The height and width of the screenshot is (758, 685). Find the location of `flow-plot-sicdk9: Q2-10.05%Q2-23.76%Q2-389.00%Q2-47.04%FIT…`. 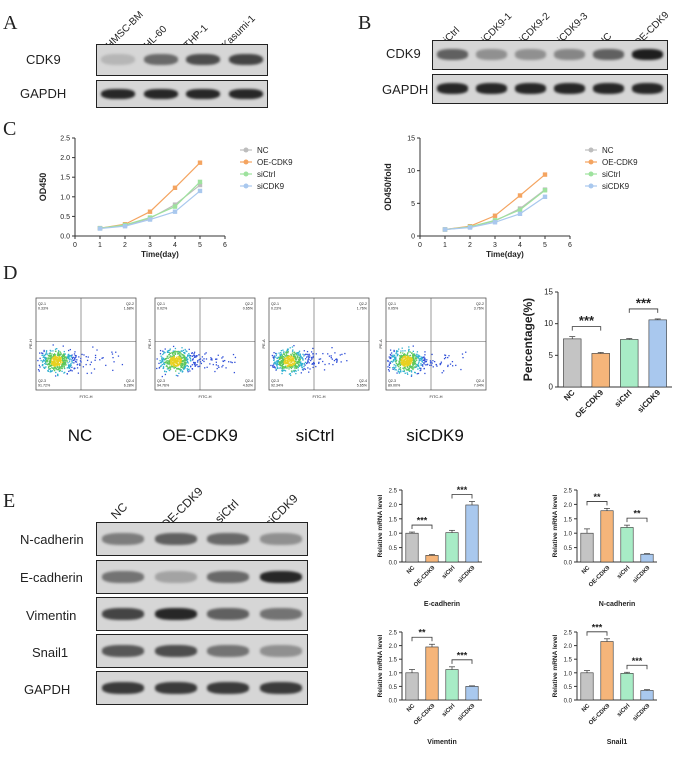

flow-plot-sicdk9: Q2-10.05%Q2-23.76%Q2-389.00%Q2-47.04%FIT… is located at coordinates (432, 348).